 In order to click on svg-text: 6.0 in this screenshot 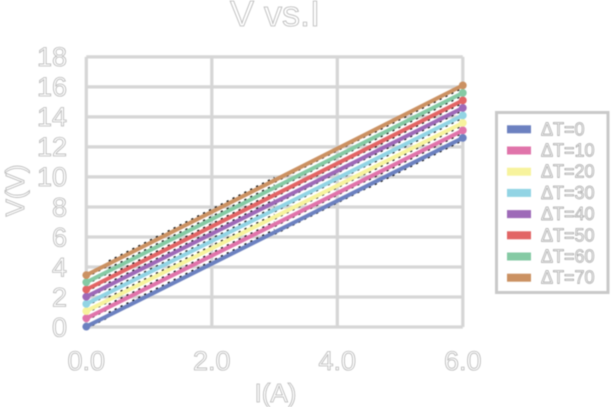, I will do `click(463, 361)`.